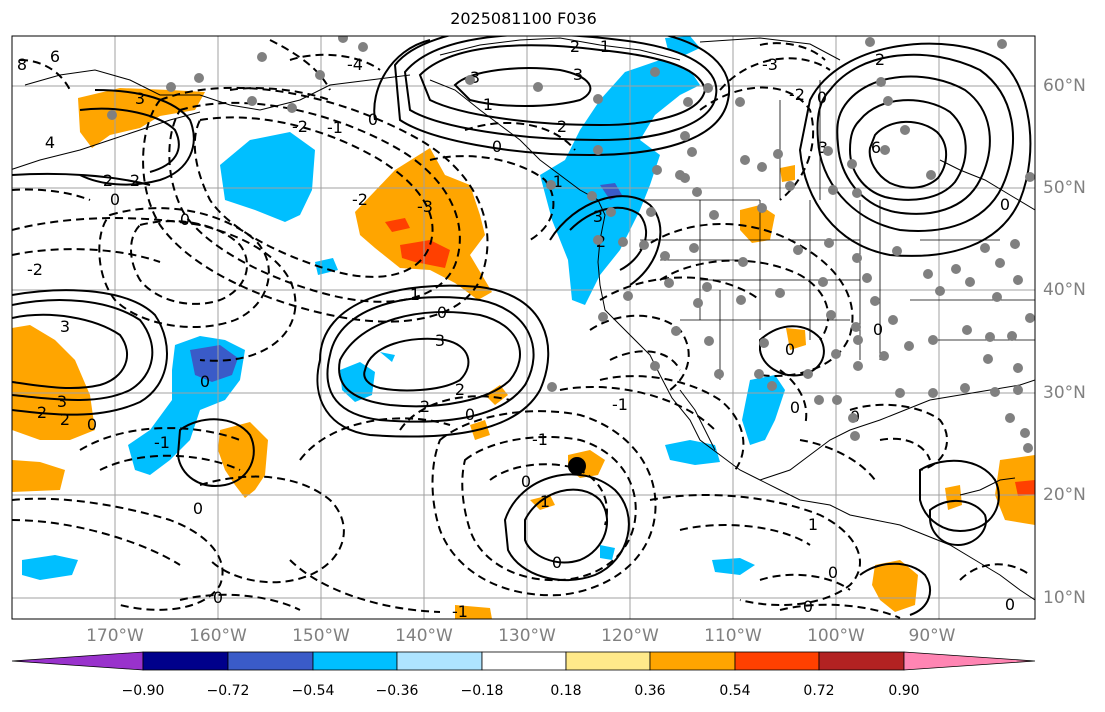  What do you see at coordinates (77, 661) in the screenshot?
I see `colorbar-extend-left` at bounding box center [77, 661].